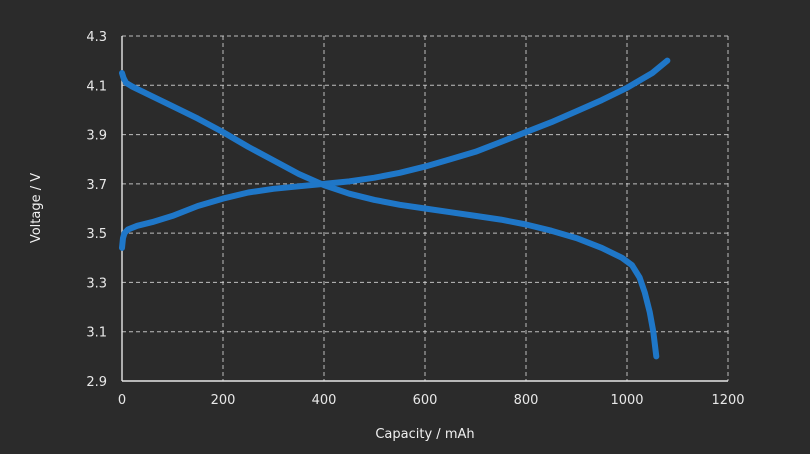 The width and height of the screenshot is (810, 454). I want to click on y-tick-label: 4.3, so click(96, 37).